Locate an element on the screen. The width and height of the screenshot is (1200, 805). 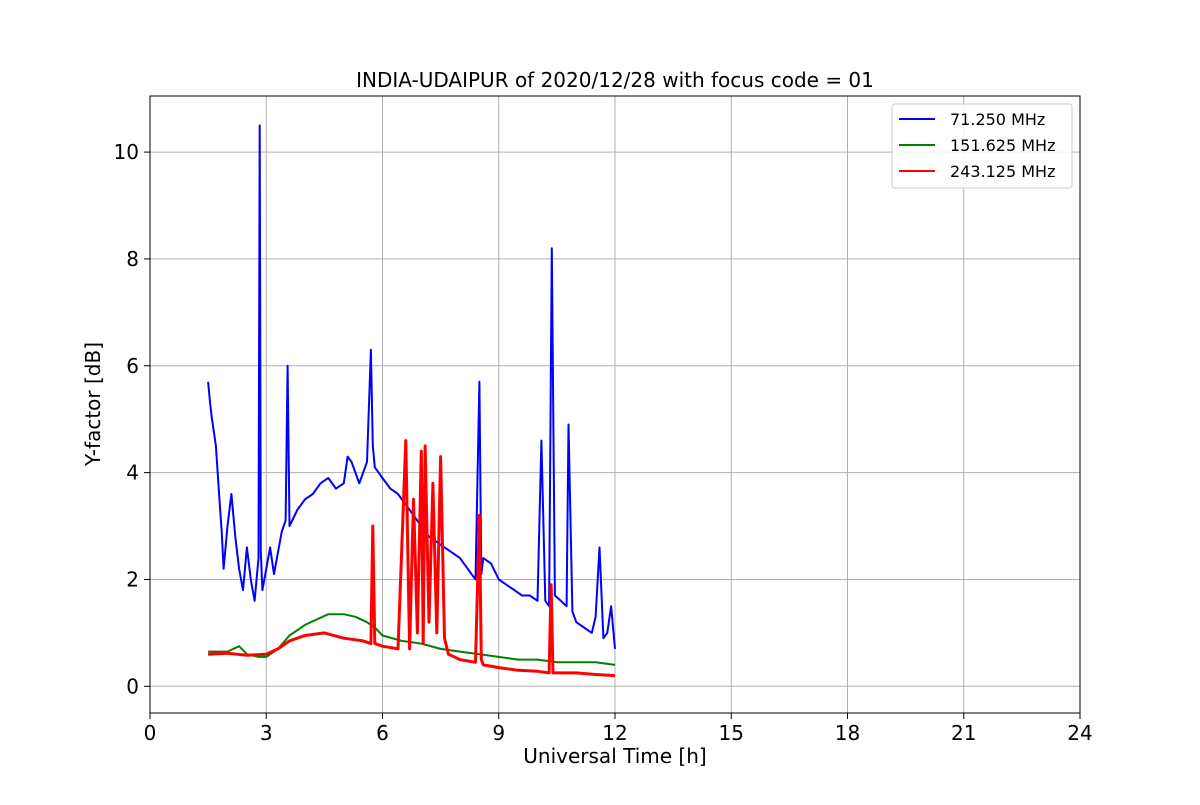
legend-label: 151.625 MHz is located at coordinates (1002, 145).